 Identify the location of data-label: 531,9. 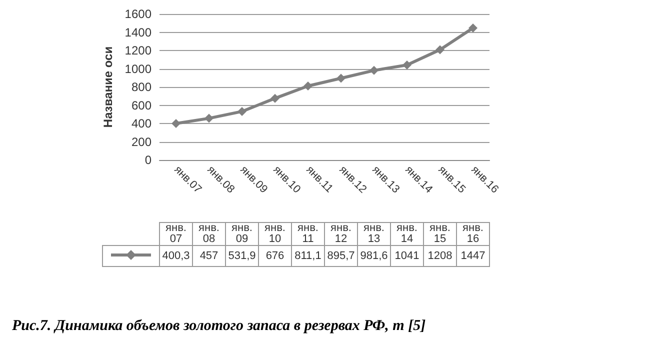
(242, 256).